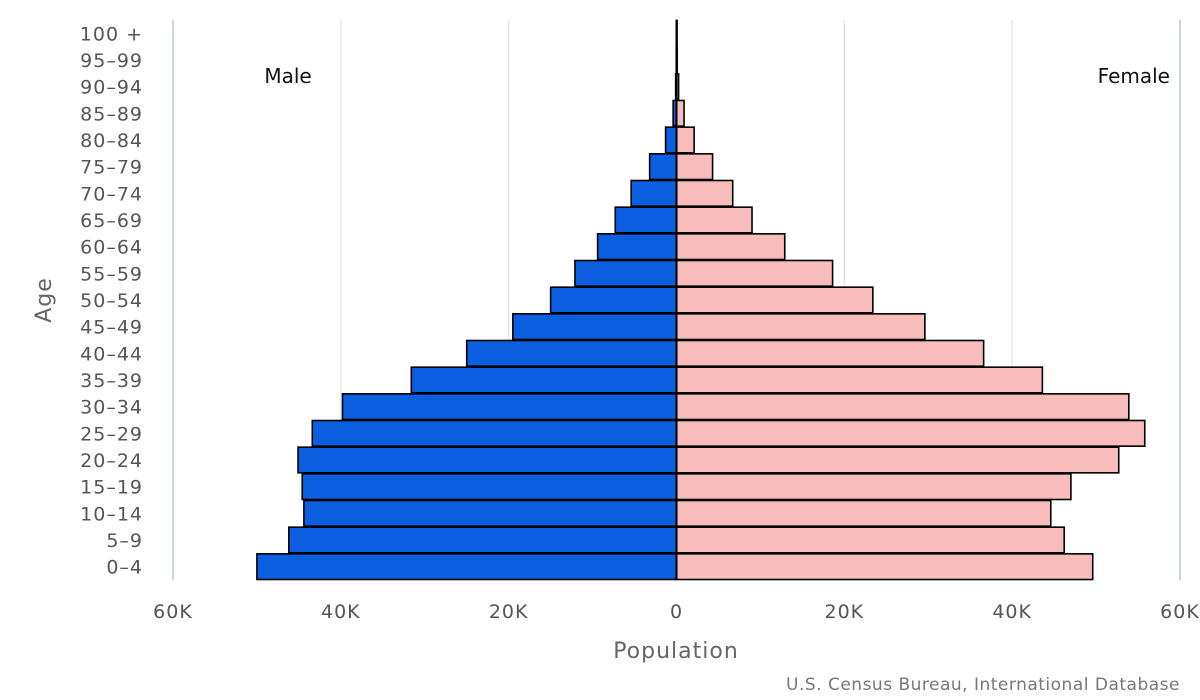  Describe the element at coordinates (124, 541) in the screenshot. I see `y-tick-5-9: 5–9` at that location.